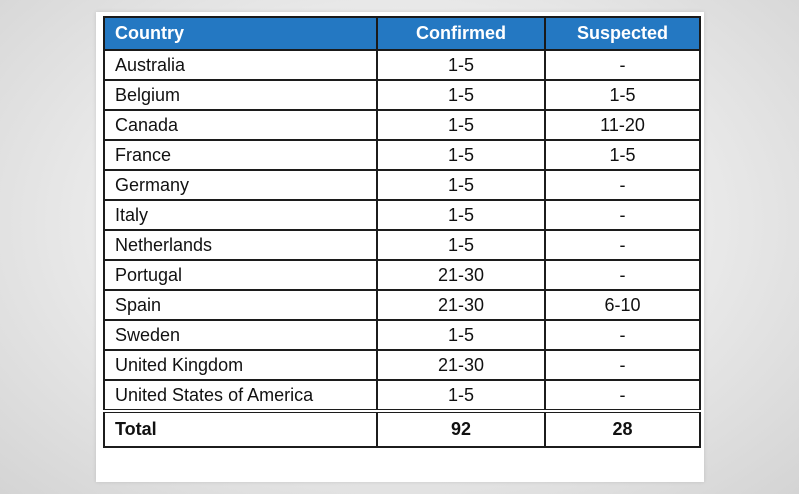  What do you see at coordinates (240, 65) in the screenshot?
I see `country-cell: Australia` at bounding box center [240, 65].